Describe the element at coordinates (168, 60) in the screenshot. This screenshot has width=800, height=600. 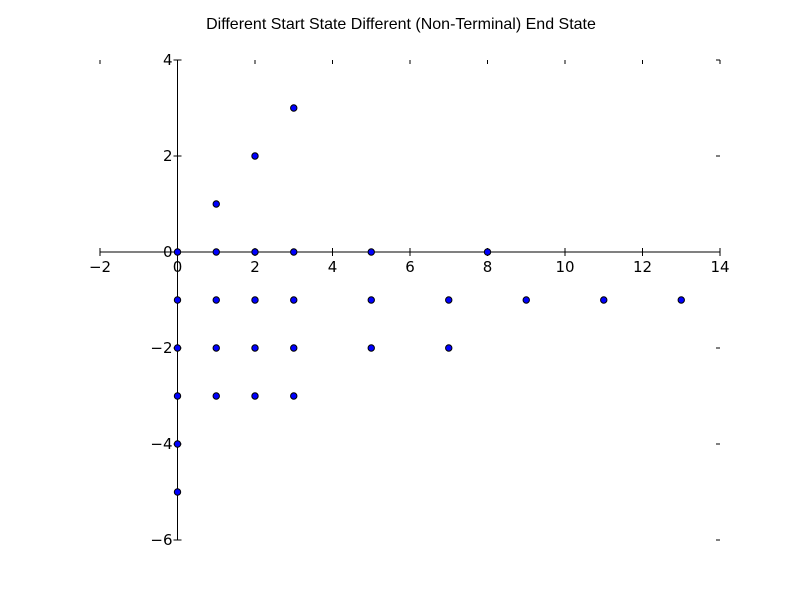
I see `y-tick-label: 4` at that location.